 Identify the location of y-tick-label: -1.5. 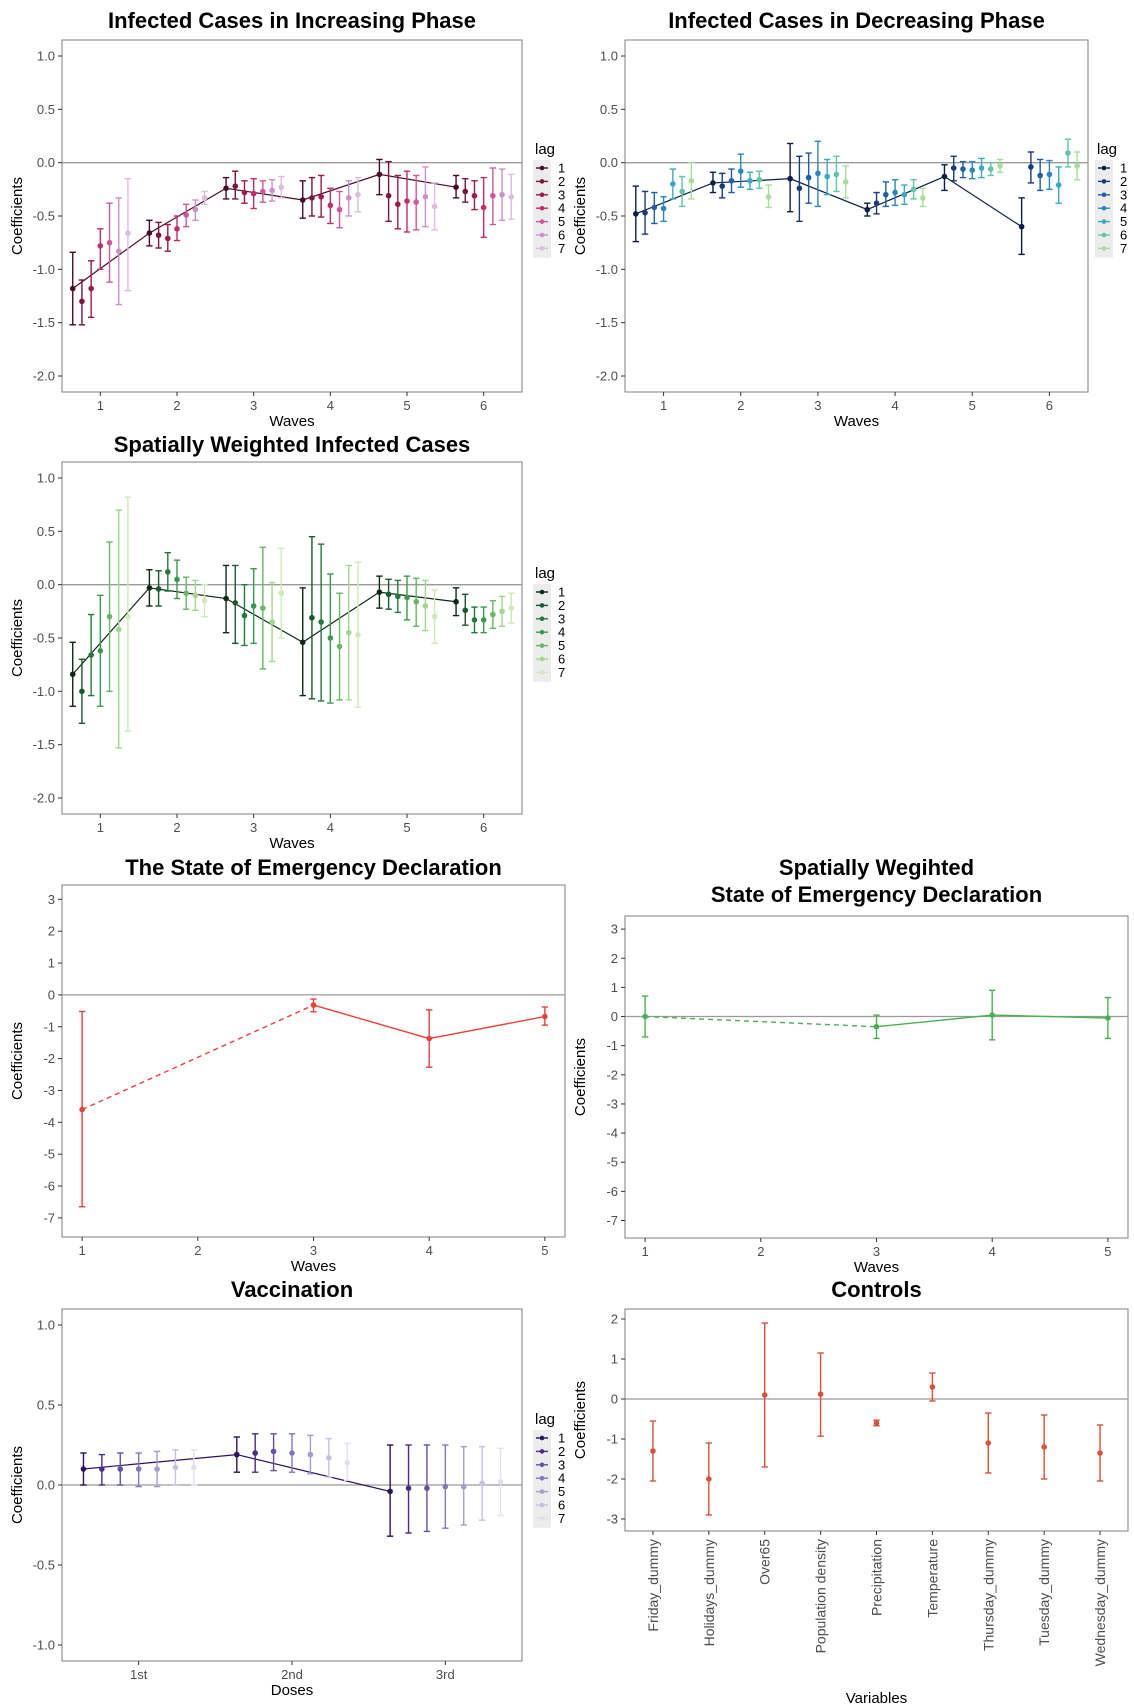
(44, 322).